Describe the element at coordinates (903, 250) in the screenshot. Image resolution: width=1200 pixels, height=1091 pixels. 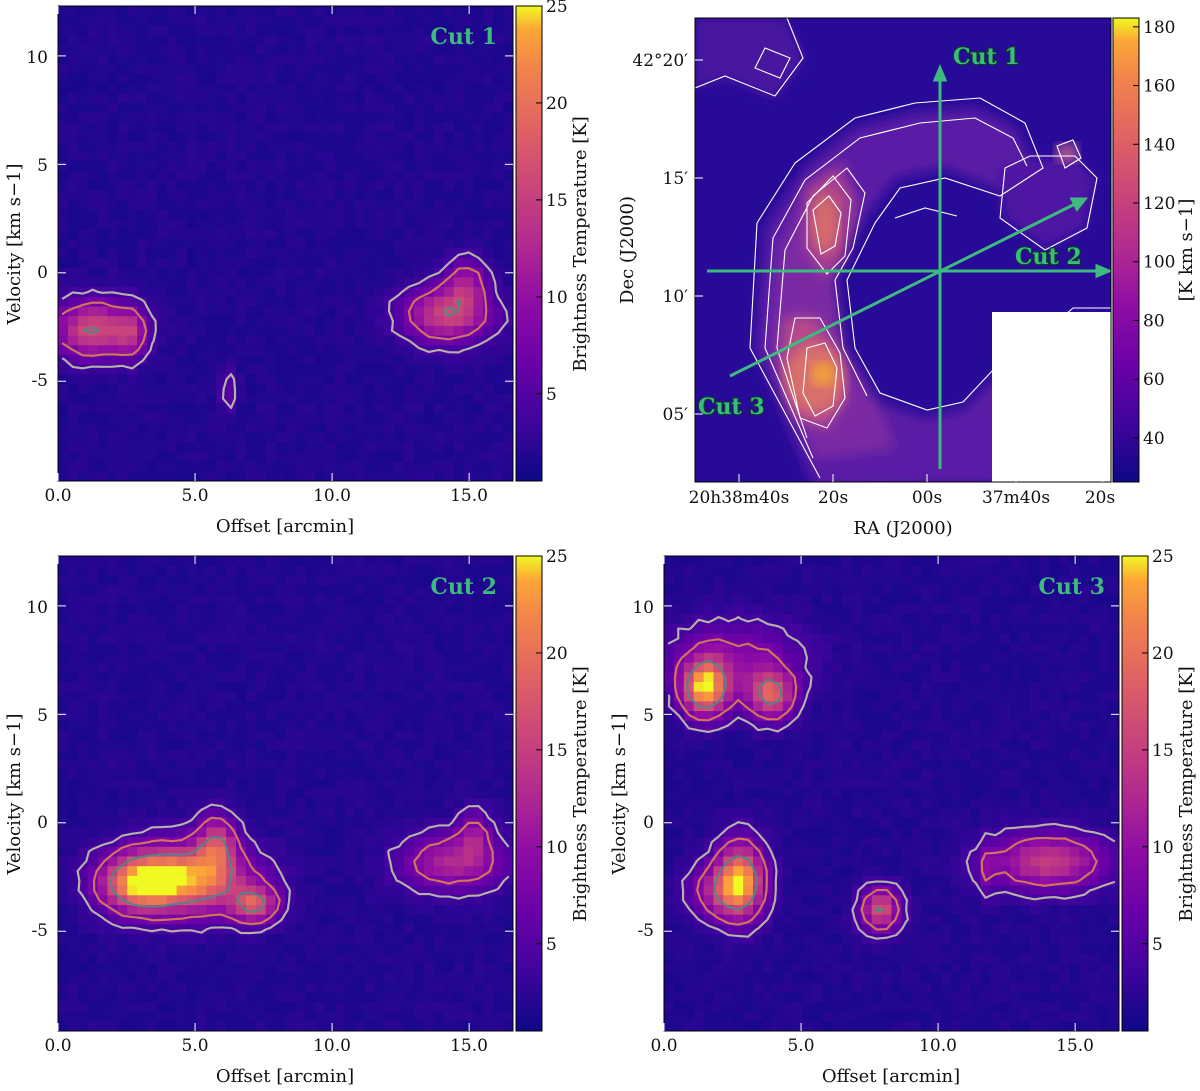
I see `integrated-intensity-map: Cut 1 Cut 2 Cut 3` at that location.